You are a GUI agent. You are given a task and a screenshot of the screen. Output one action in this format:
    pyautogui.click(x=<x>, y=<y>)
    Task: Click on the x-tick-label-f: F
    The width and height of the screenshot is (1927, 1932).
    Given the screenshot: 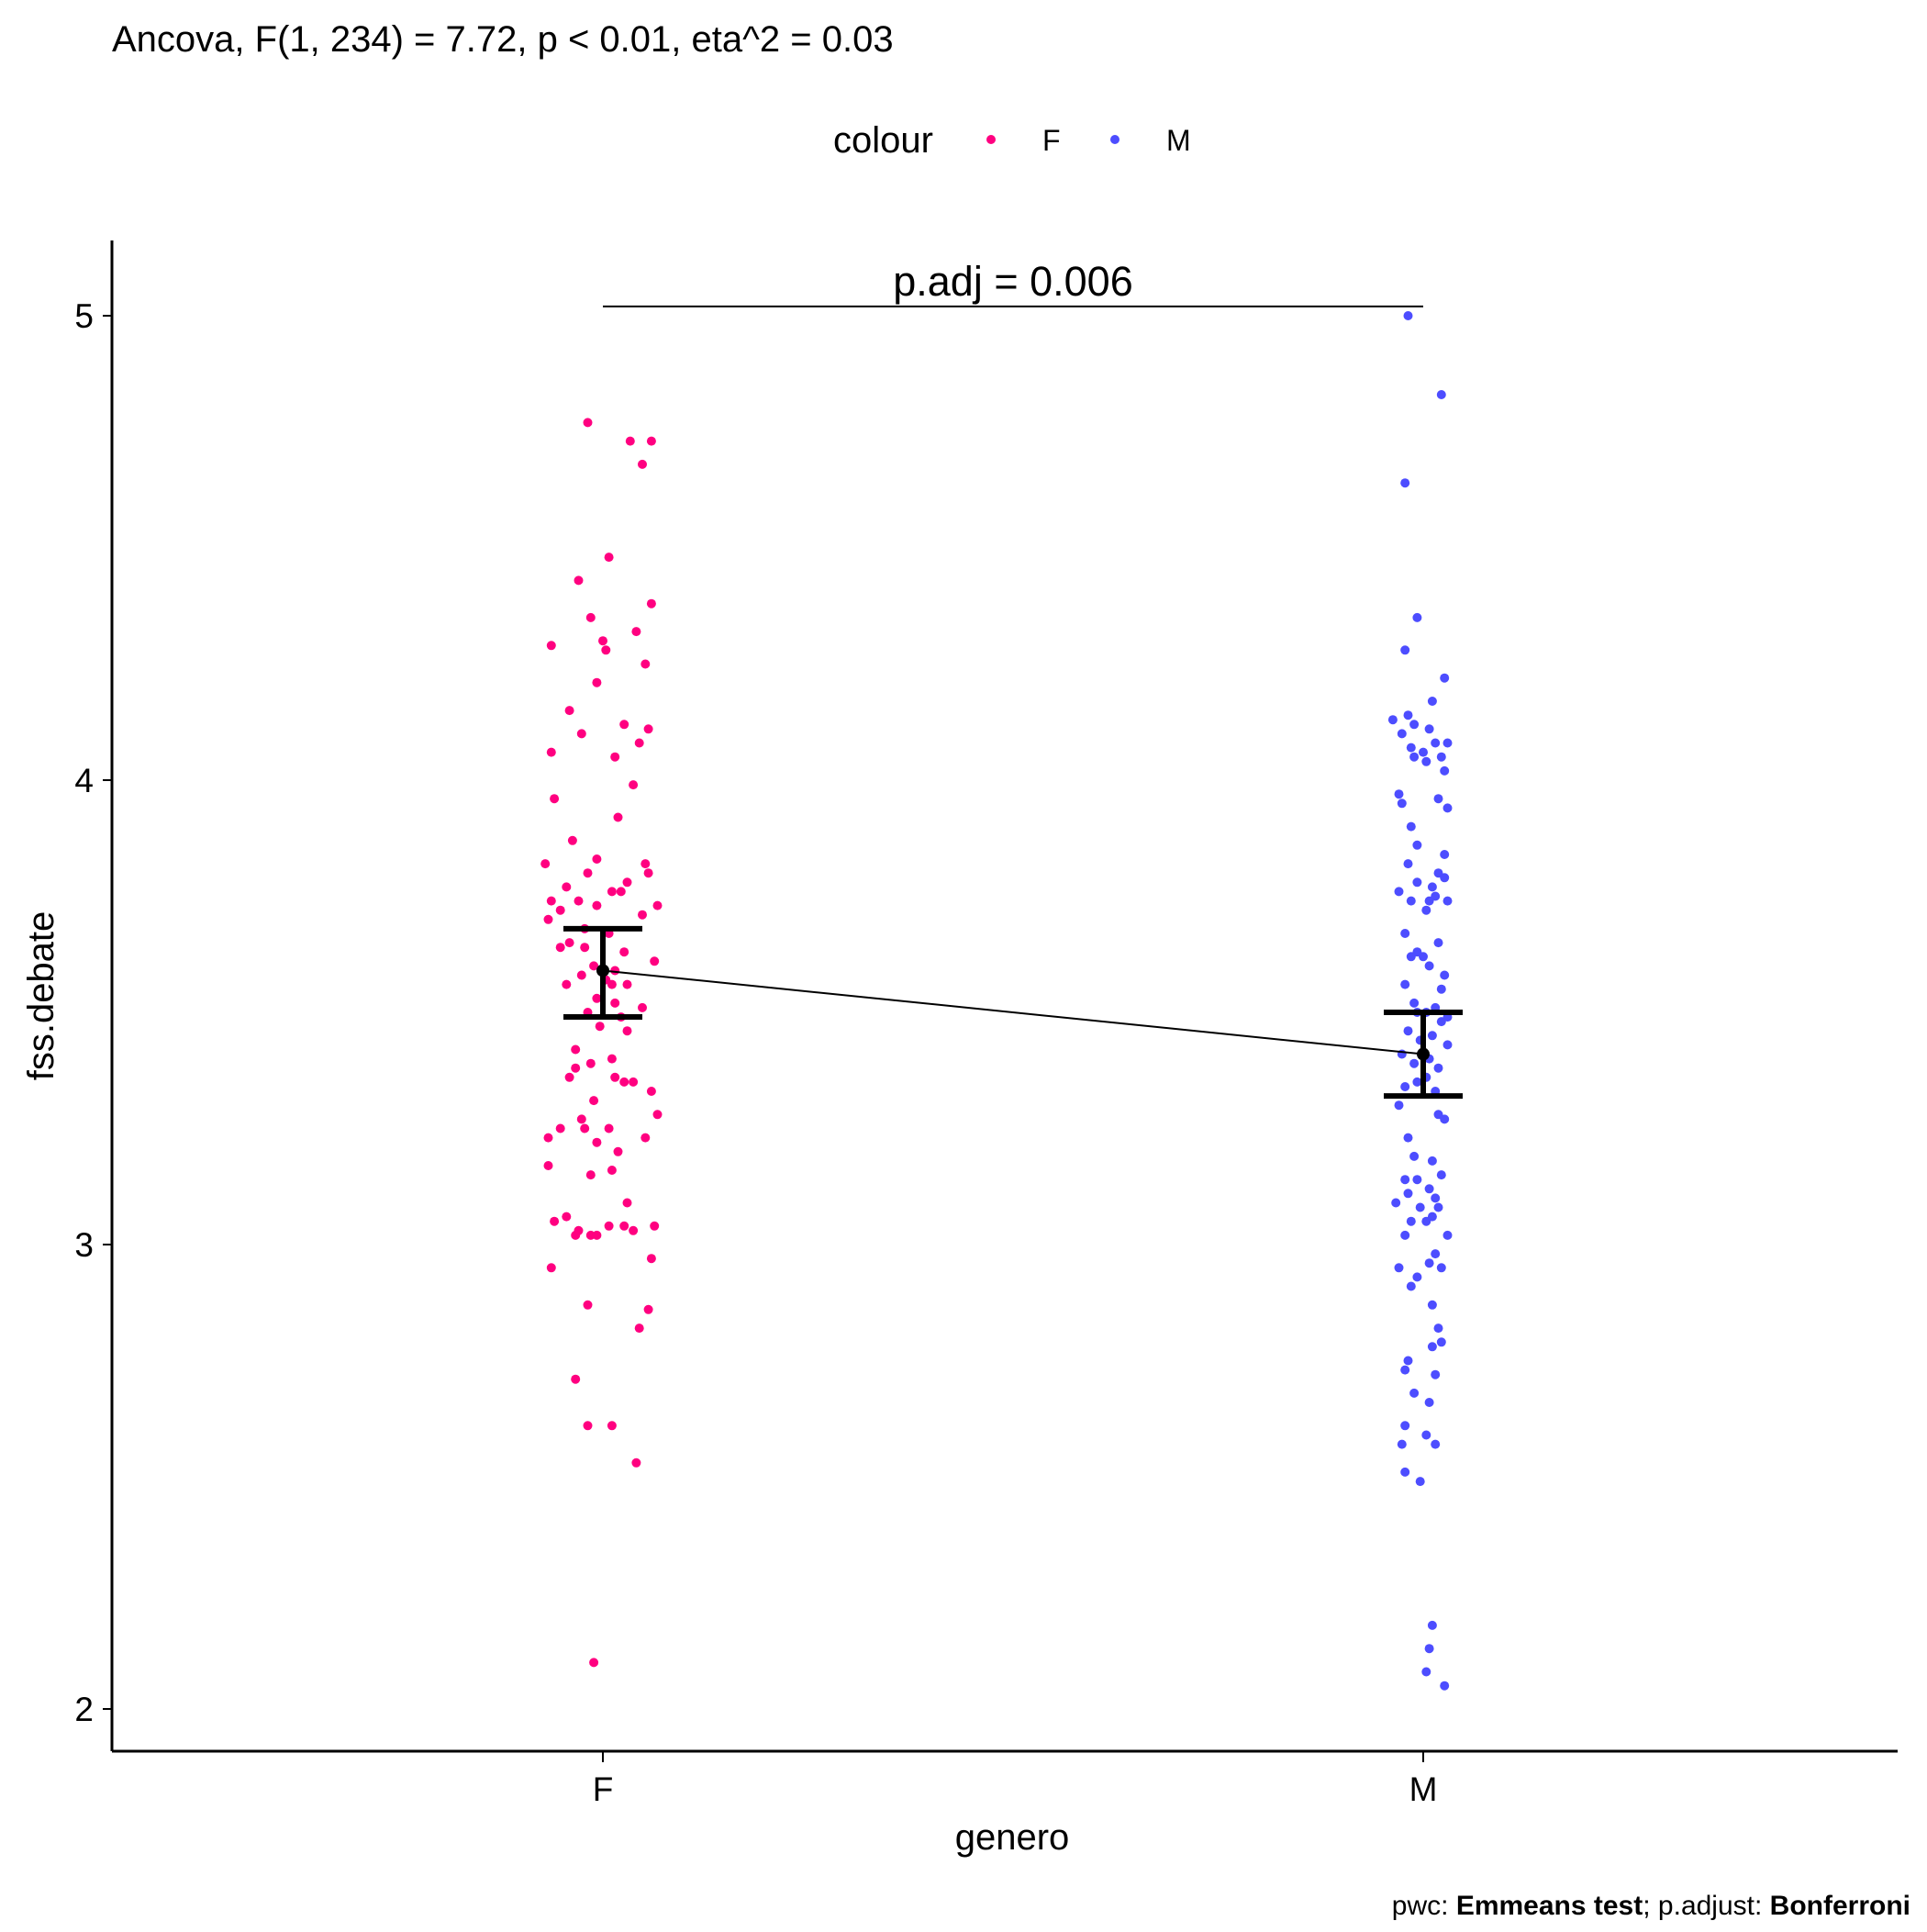 What is the action you would take?
    pyautogui.click(x=603, y=1789)
    